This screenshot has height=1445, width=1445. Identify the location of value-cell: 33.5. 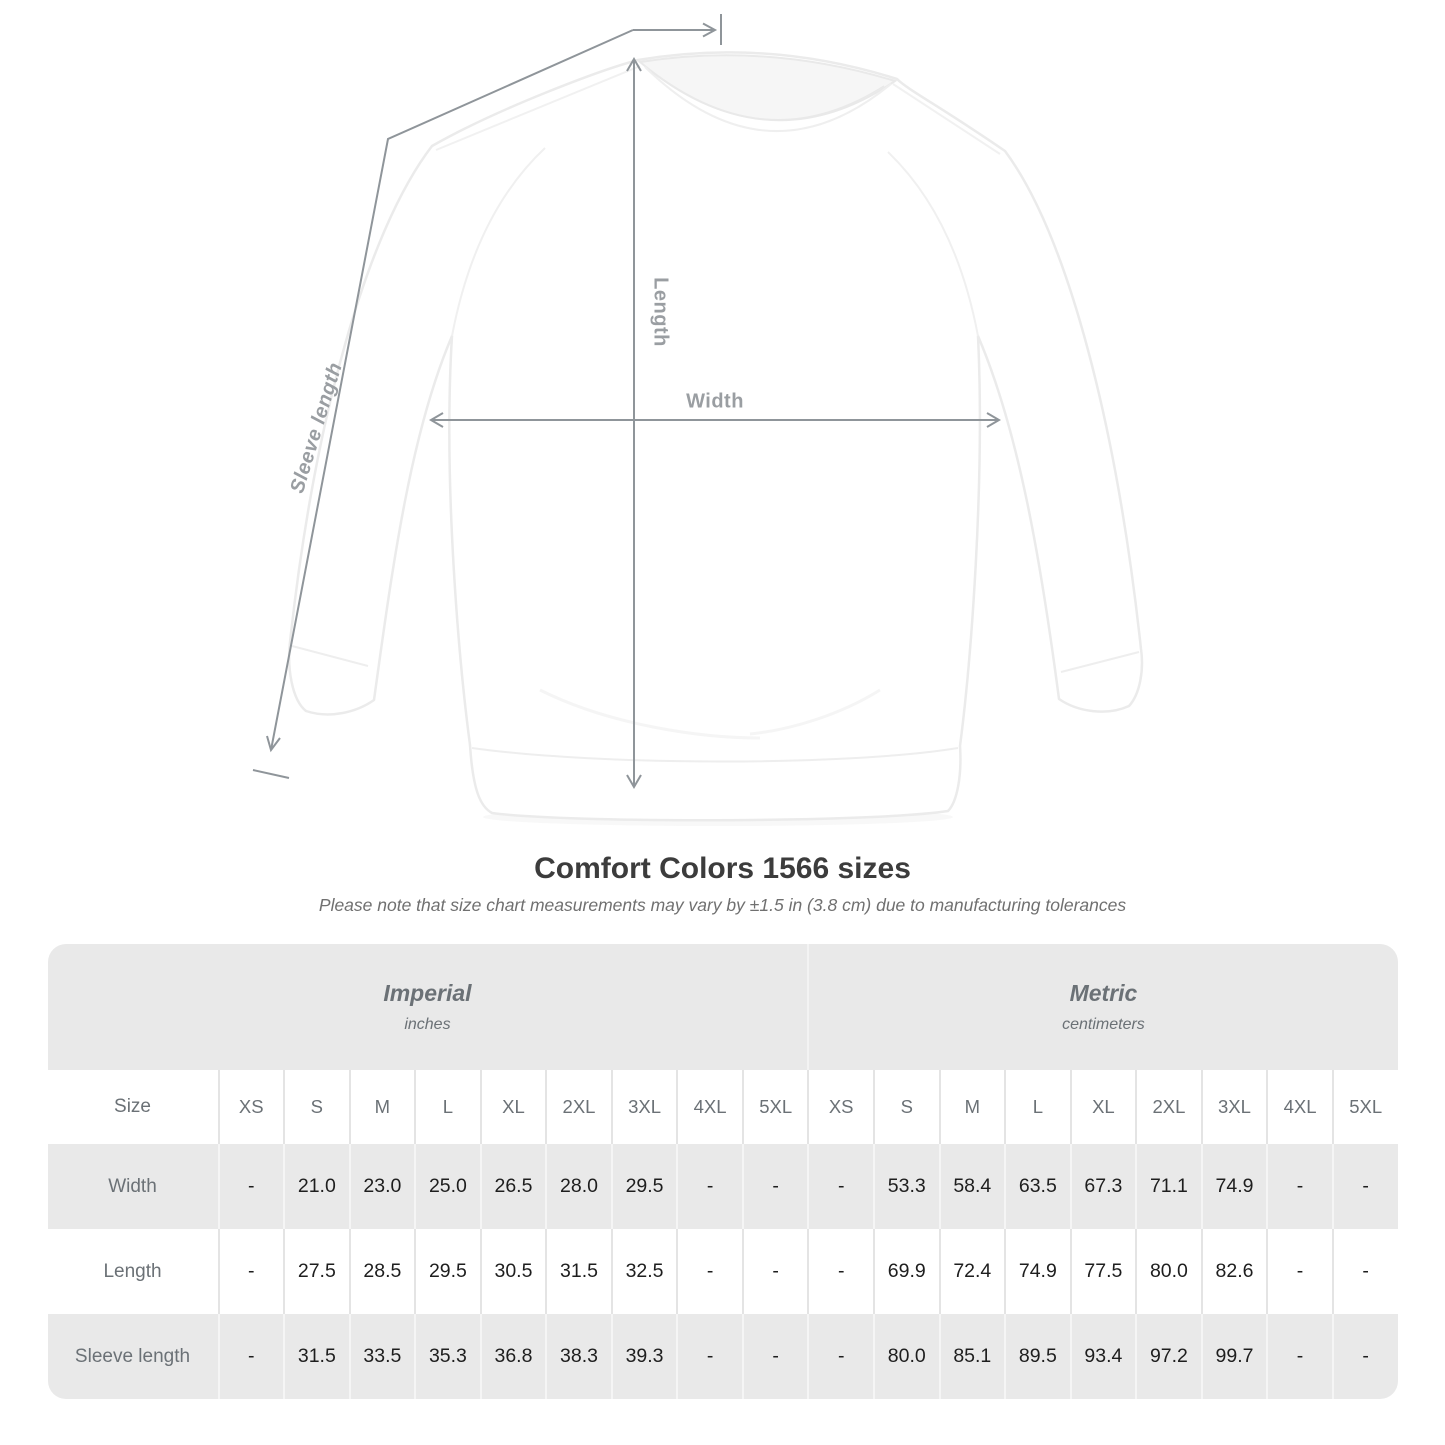
(381, 1356).